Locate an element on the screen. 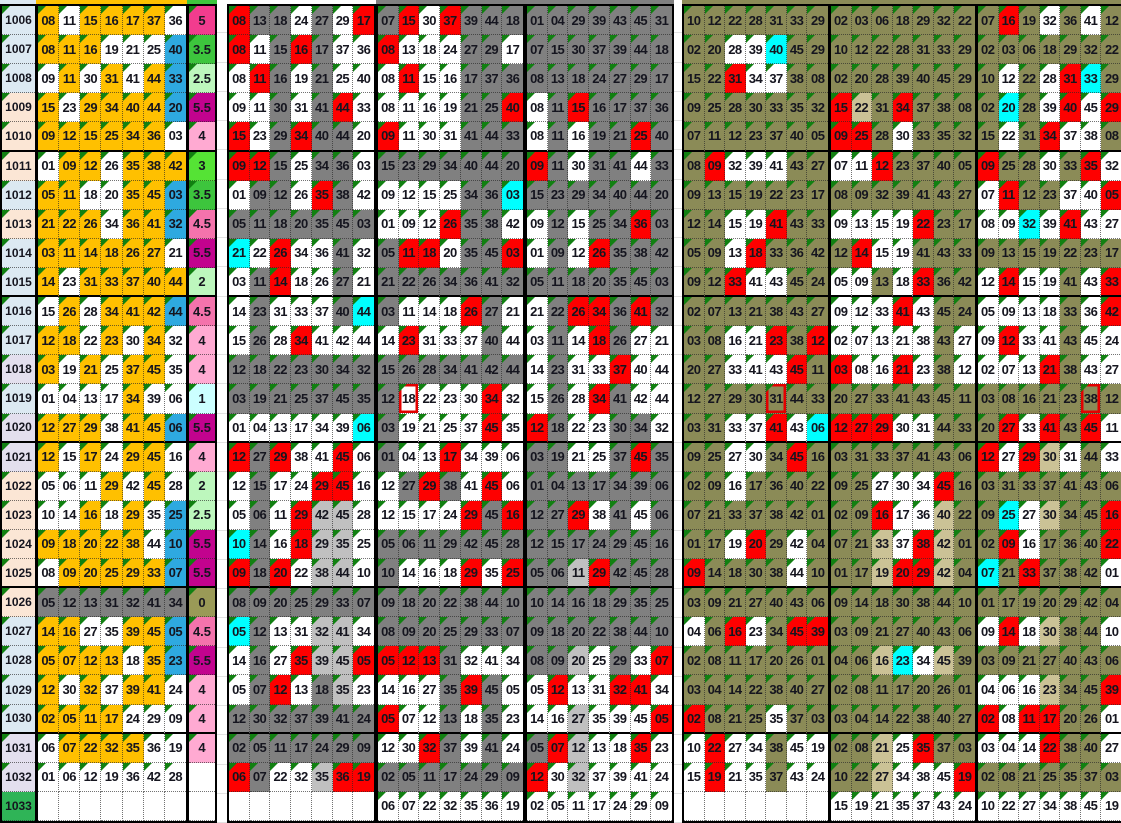  number-cell: 19 is located at coordinates (862, 806).